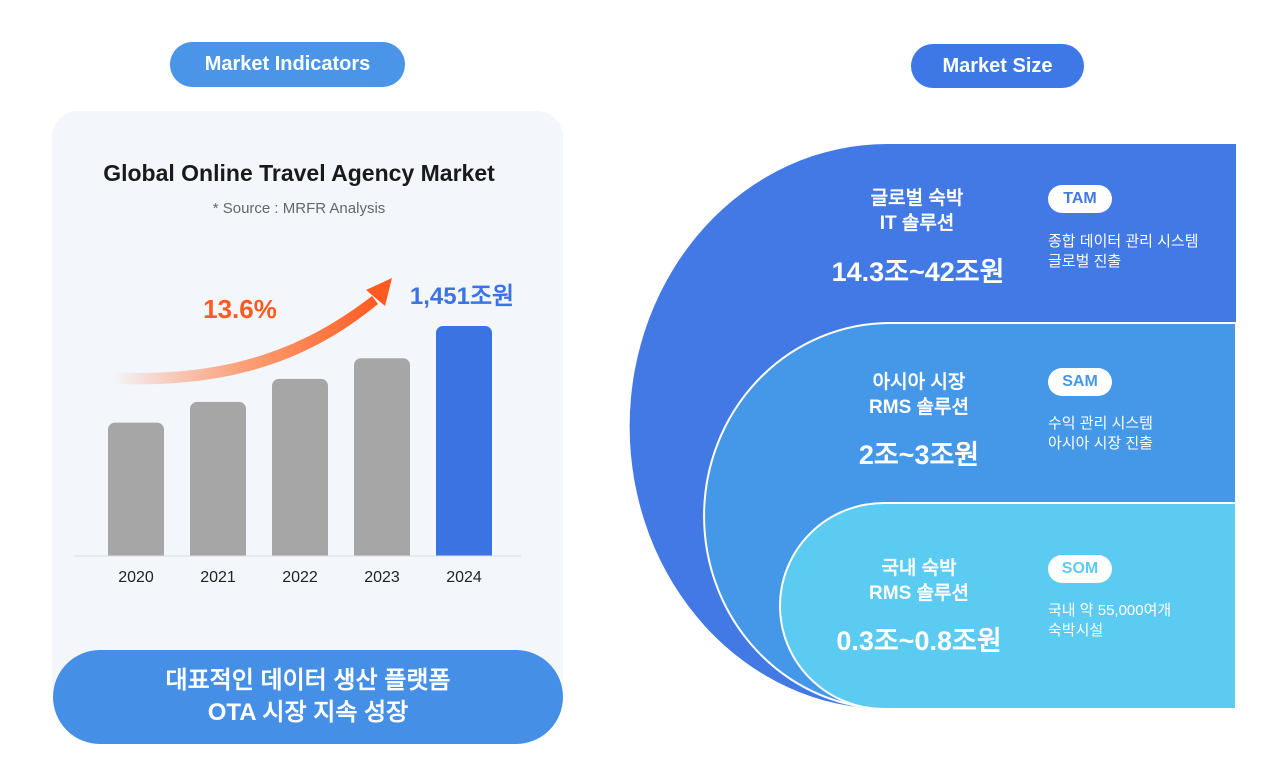 This screenshot has height=772, width=1276. Describe the element at coordinates (382, 457) in the screenshot. I see `bar-2023` at that location.